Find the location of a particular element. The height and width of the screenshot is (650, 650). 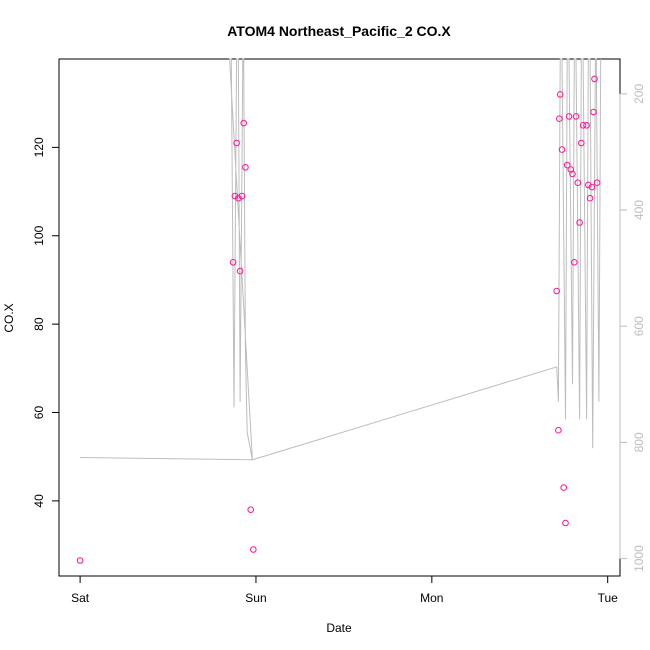

chart-title: ATOM4 Northeast_Pacific_2 CO.X is located at coordinates (339, 31).